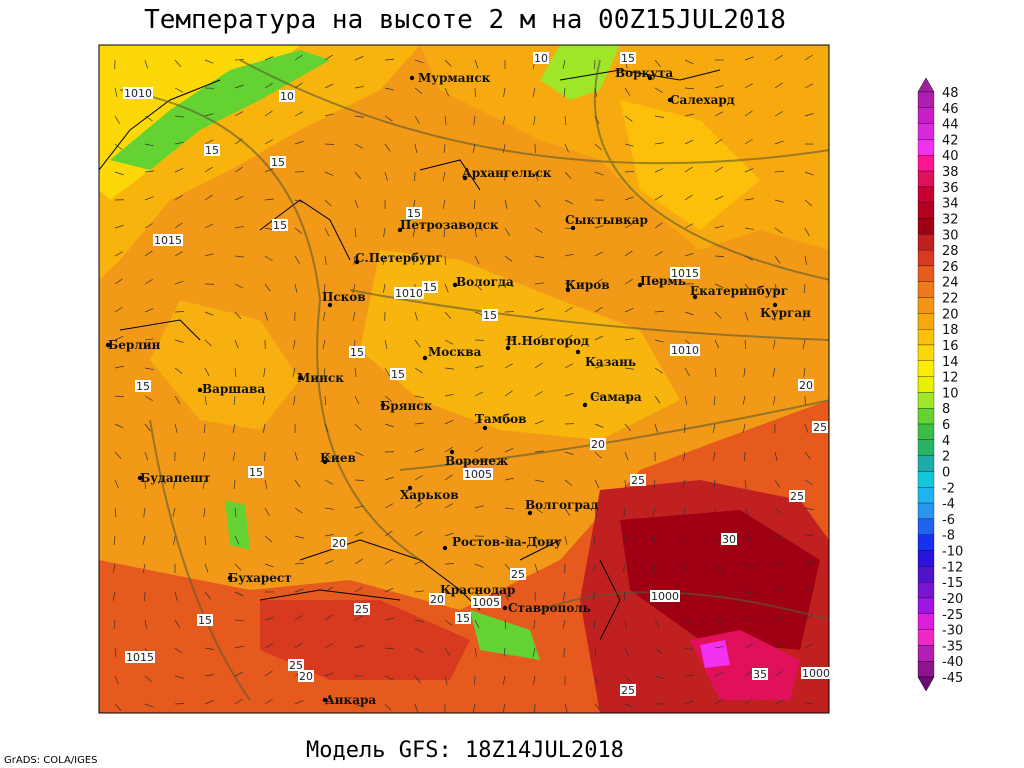 The image size is (1024, 768). I want to click on contour-label: 30, so click(729, 539).